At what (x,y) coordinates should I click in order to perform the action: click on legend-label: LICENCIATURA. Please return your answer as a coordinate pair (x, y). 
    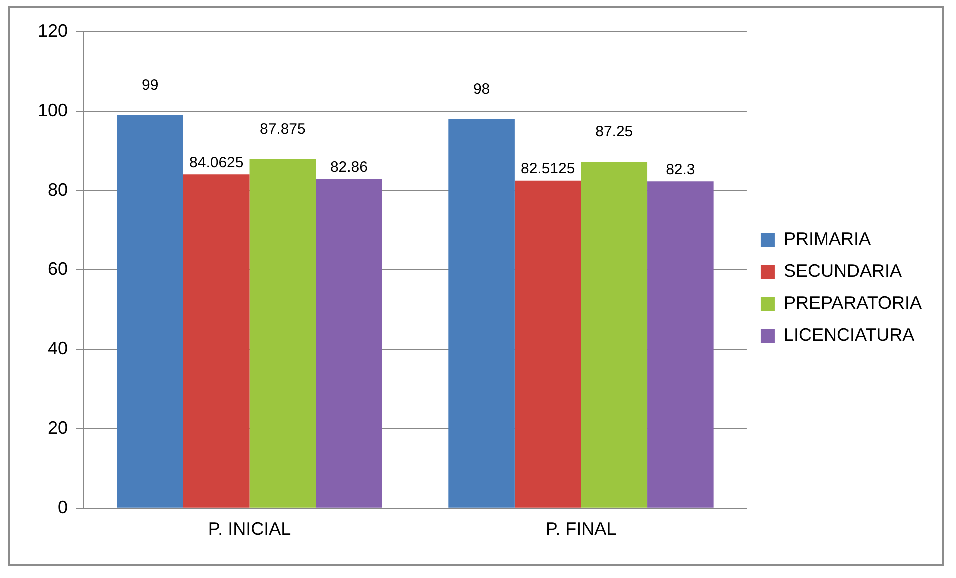
    Looking at the image, I should click on (849, 334).